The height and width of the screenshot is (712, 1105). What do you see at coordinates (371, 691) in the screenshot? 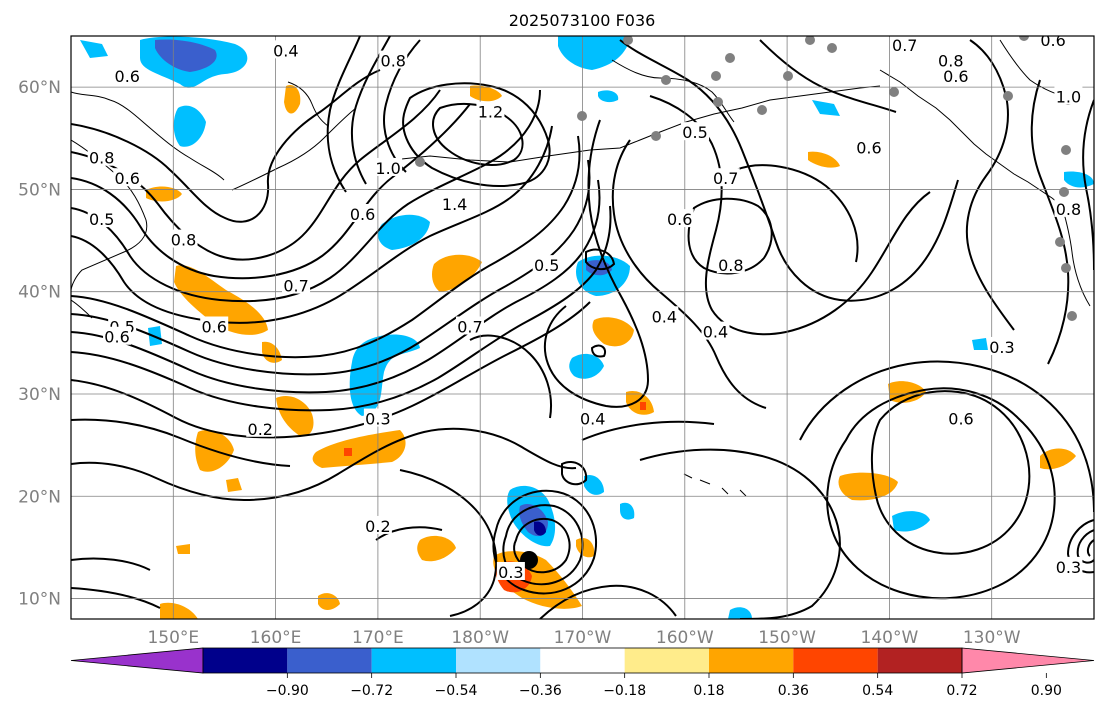
I see `colorbar-tick-label: −0.72` at bounding box center [371, 691].